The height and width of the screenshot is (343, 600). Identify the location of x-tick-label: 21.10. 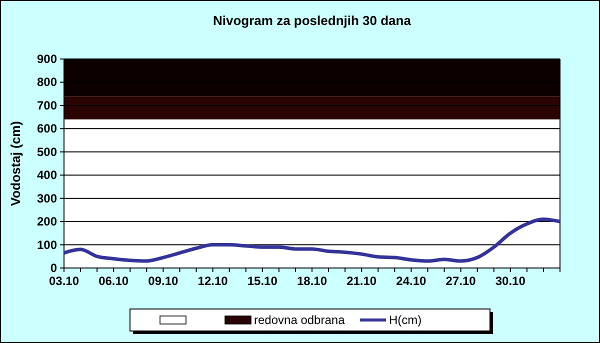
(361, 281).